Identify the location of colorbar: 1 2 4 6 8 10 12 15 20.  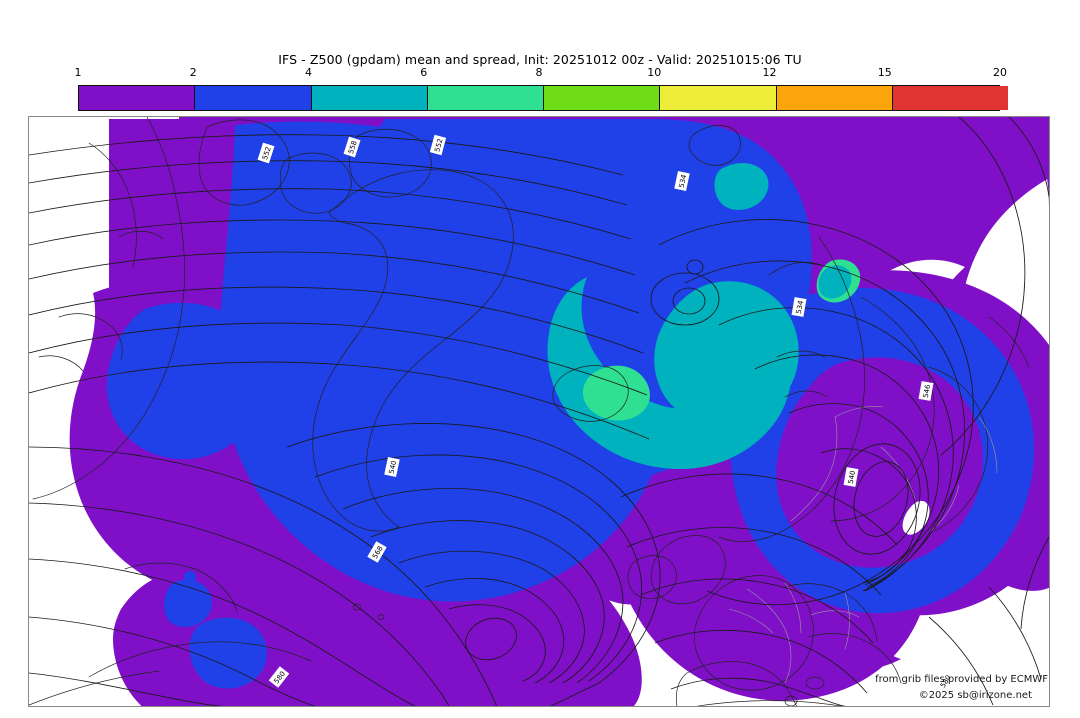
(541, 89).